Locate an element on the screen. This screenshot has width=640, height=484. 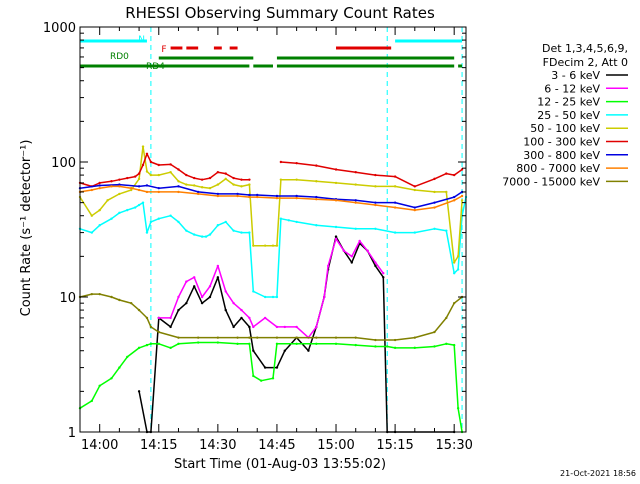
chart-title: RHESSI Observing Summary Count Rates is located at coordinates (280, 13).